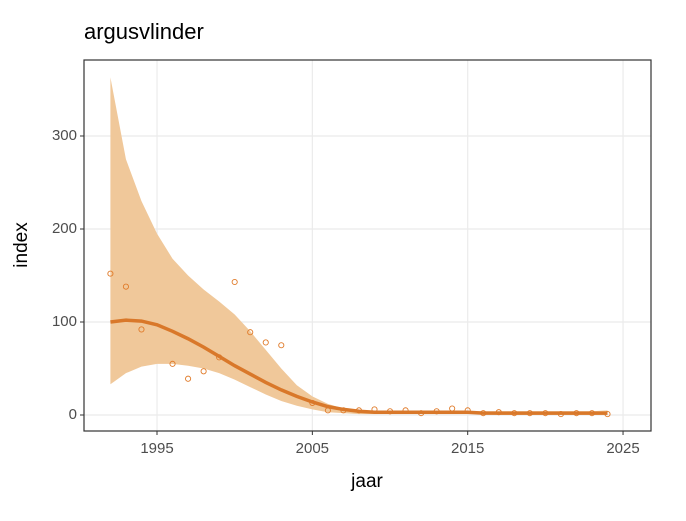  Describe the element at coordinates (73, 414) in the screenshot. I see `y-tick-label: 0` at that location.